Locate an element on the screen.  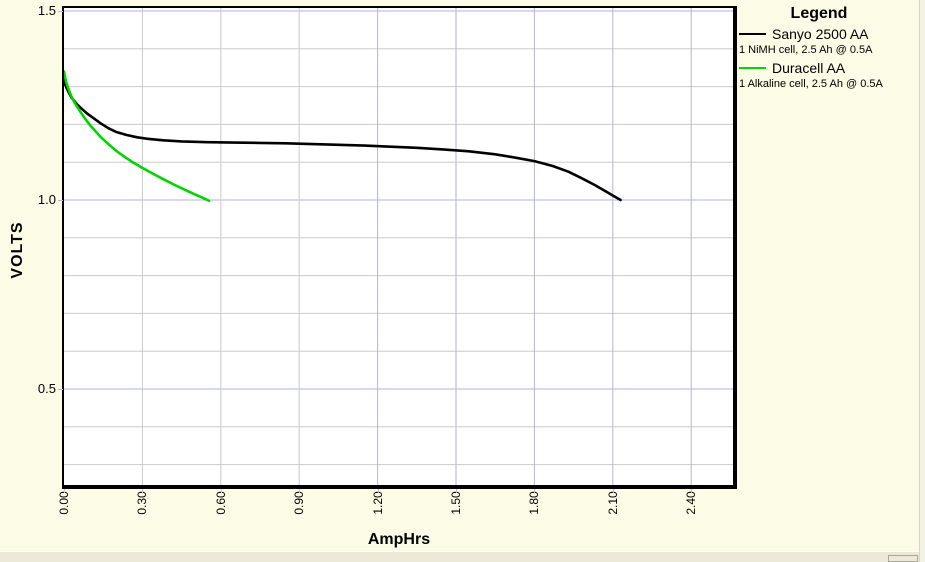
x-tick-label: 0.00 is located at coordinates (64, 503).